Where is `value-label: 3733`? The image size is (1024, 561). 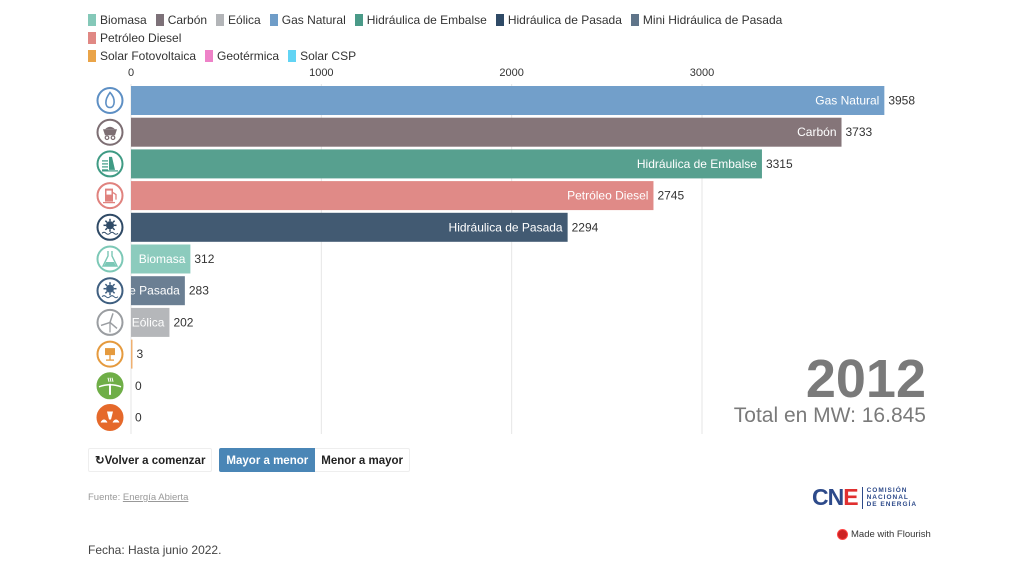 value-label: 3733 is located at coordinates (859, 132).